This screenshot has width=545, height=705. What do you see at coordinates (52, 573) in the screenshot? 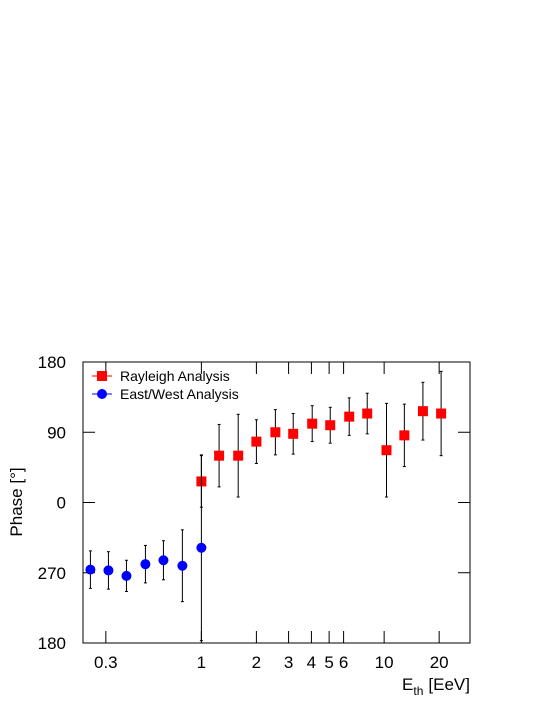
I see `y-tick-label: 270` at bounding box center [52, 573].